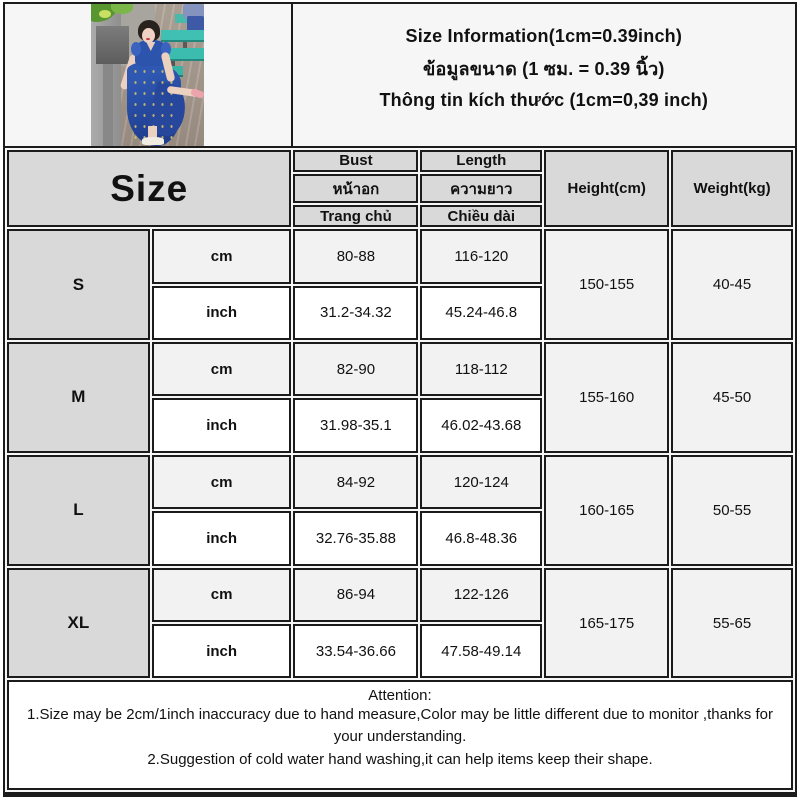 The width and height of the screenshot is (800, 800). Describe the element at coordinates (356, 188) in the screenshot. I see `bust-header-th: หน้าอก` at that location.